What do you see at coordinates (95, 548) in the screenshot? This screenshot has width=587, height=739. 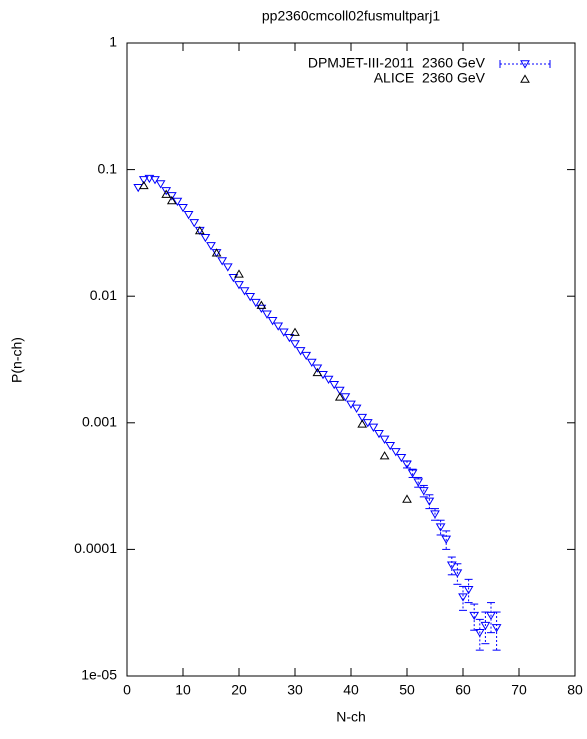 I see `y-tick-label: 0.0001` at bounding box center [95, 548].